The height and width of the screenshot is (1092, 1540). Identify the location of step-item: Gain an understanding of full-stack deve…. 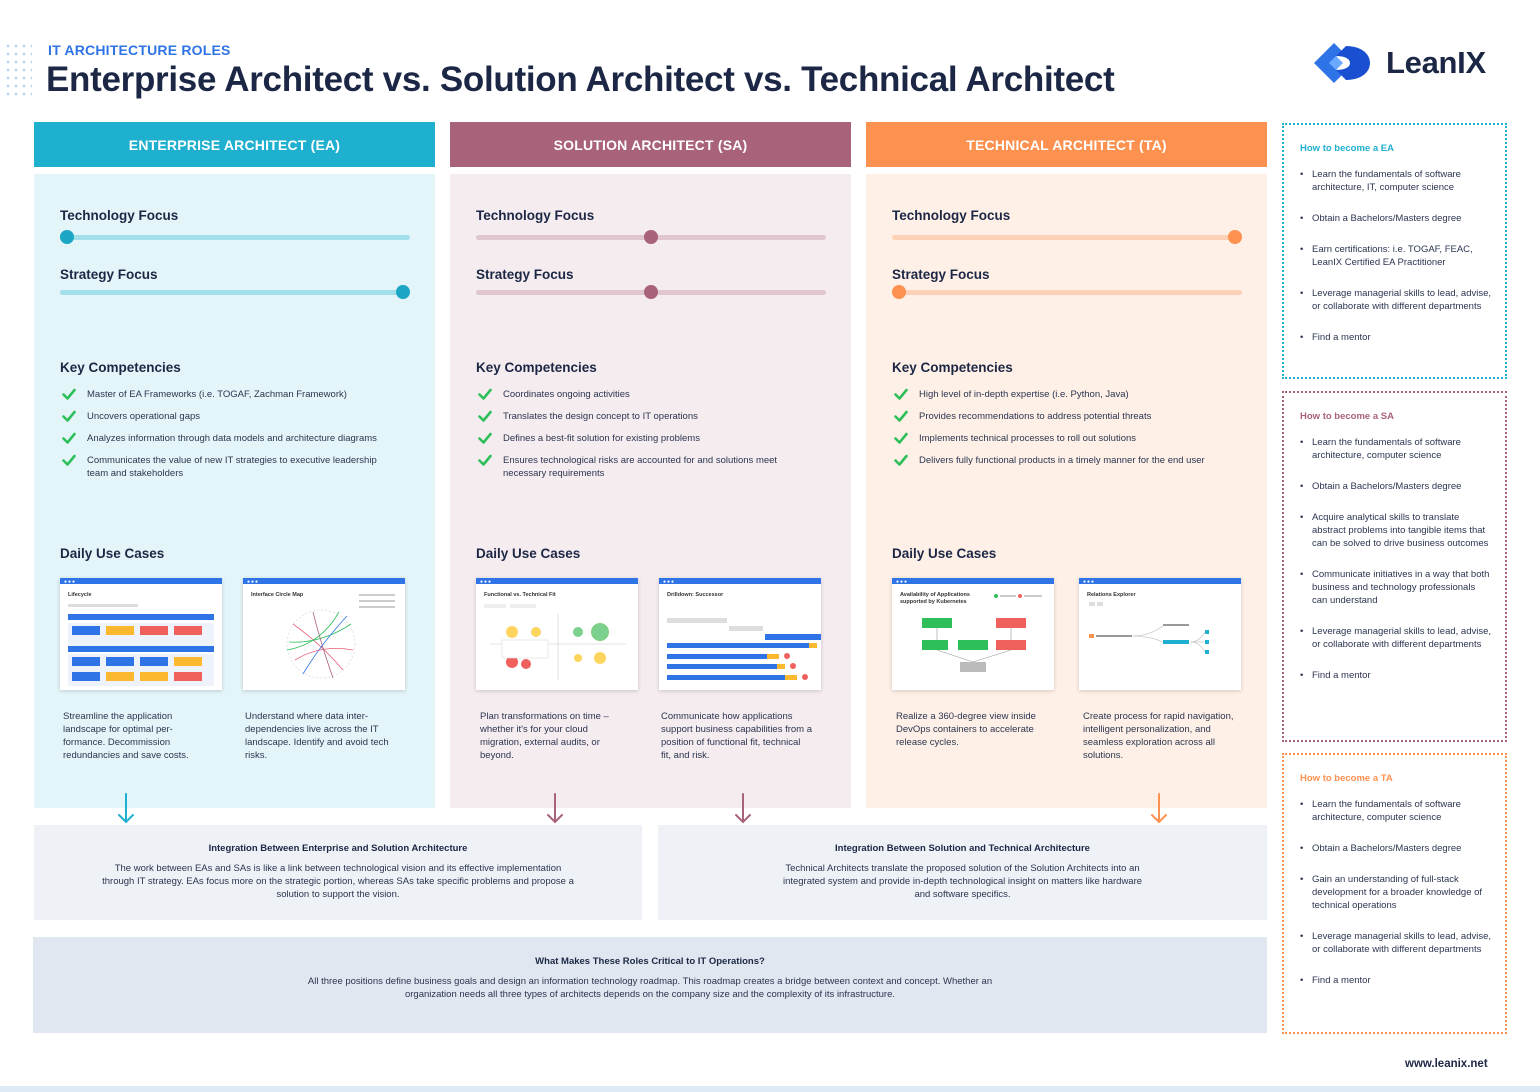
(1395, 892).